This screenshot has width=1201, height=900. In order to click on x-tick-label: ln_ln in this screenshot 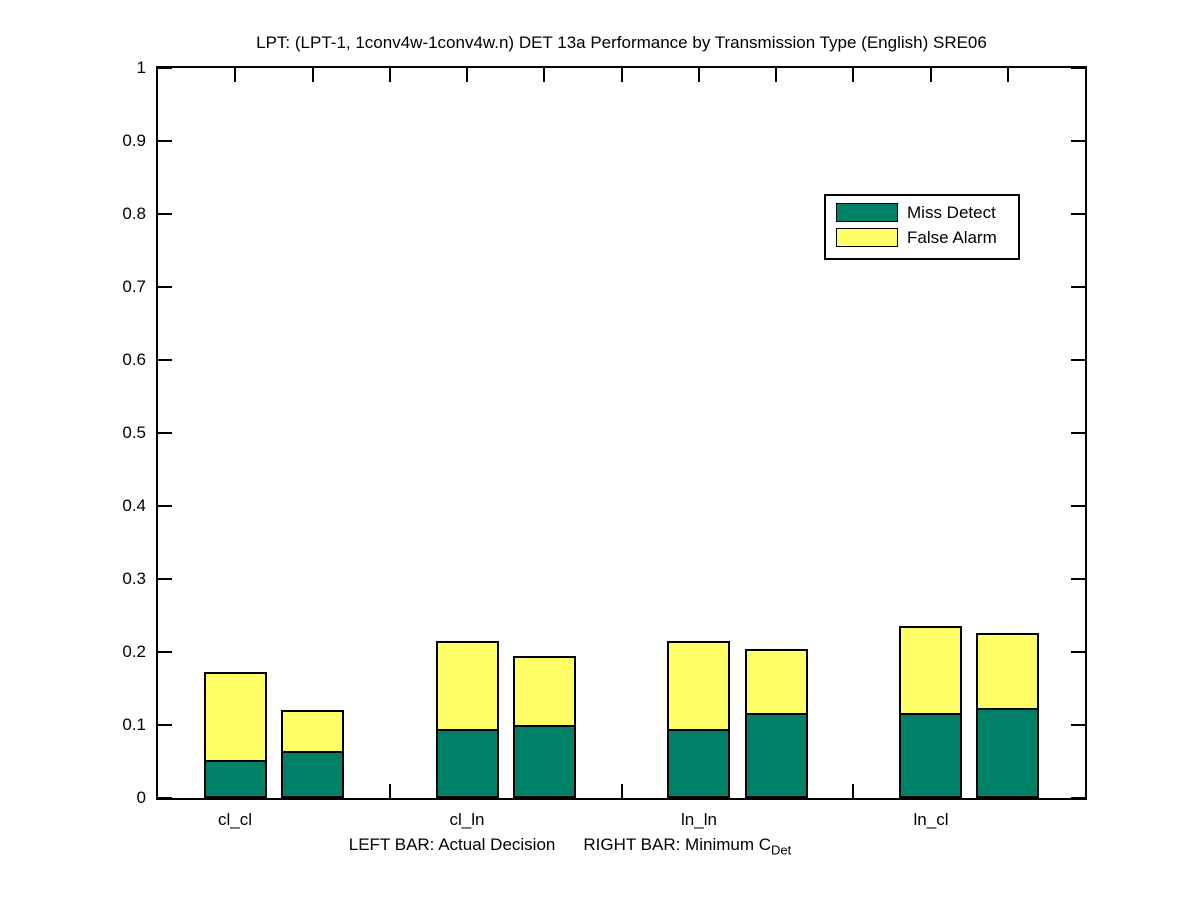, I will do `click(699, 819)`.